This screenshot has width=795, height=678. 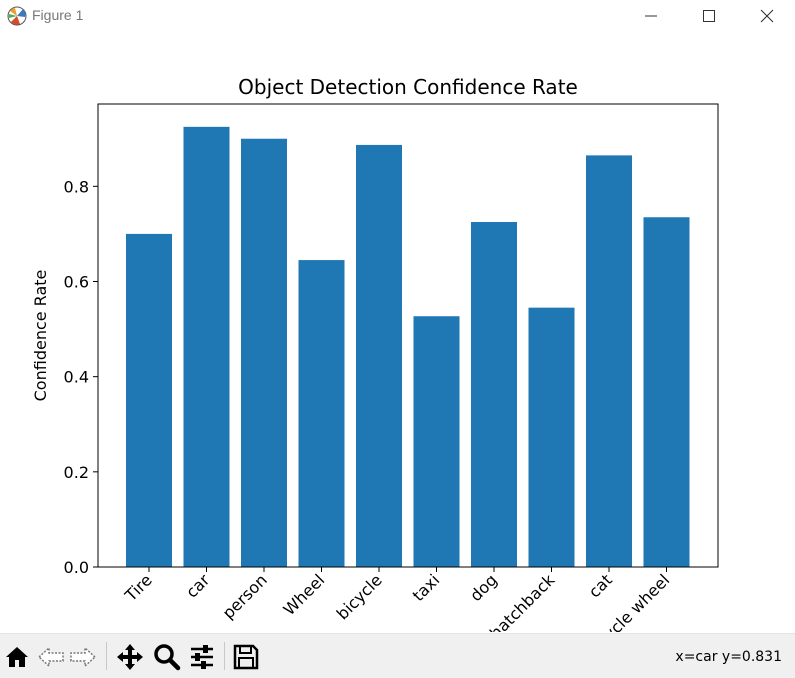 I want to click on x-tick-label: person, so click(x=245, y=596).